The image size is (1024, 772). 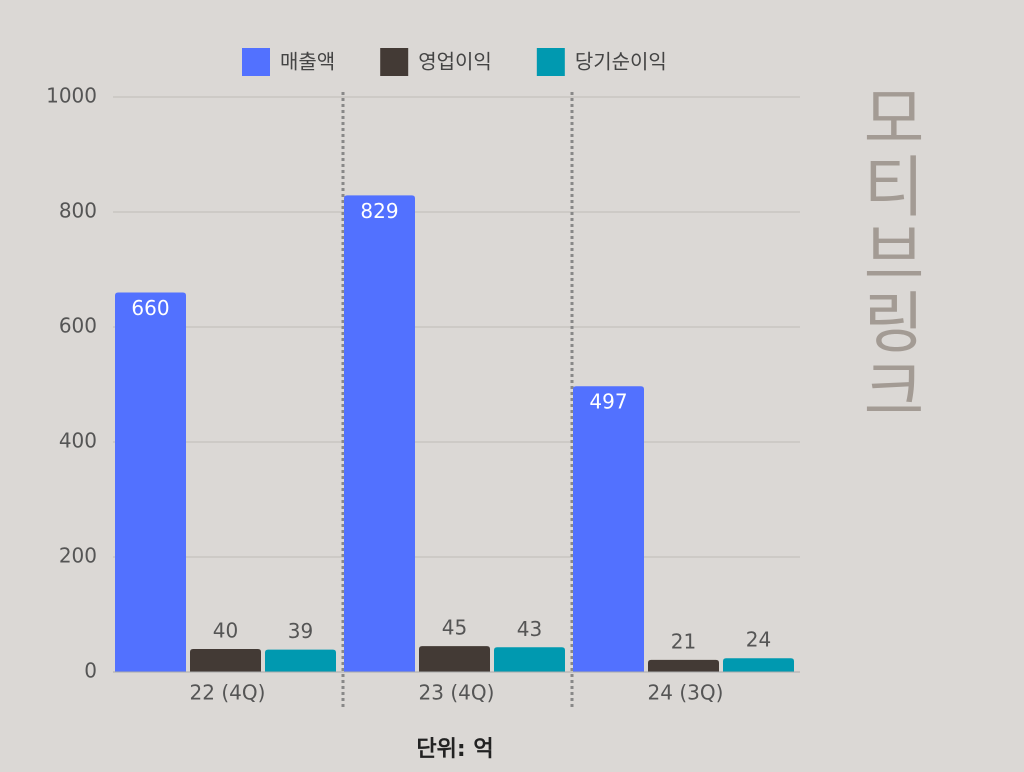 I want to click on y-tick-label: 0, so click(x=90, y=671).